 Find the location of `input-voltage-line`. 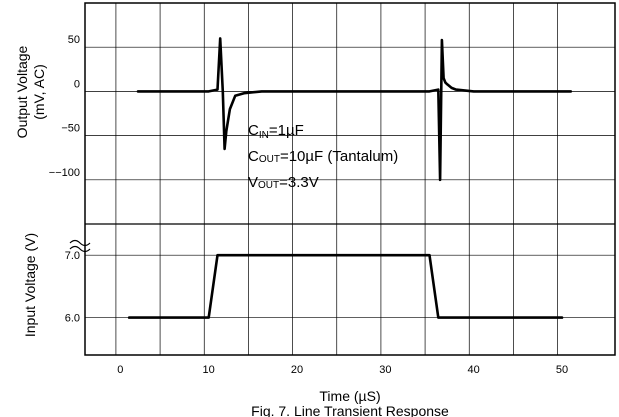

input-voltage-line is located at coordinates (345, 286).